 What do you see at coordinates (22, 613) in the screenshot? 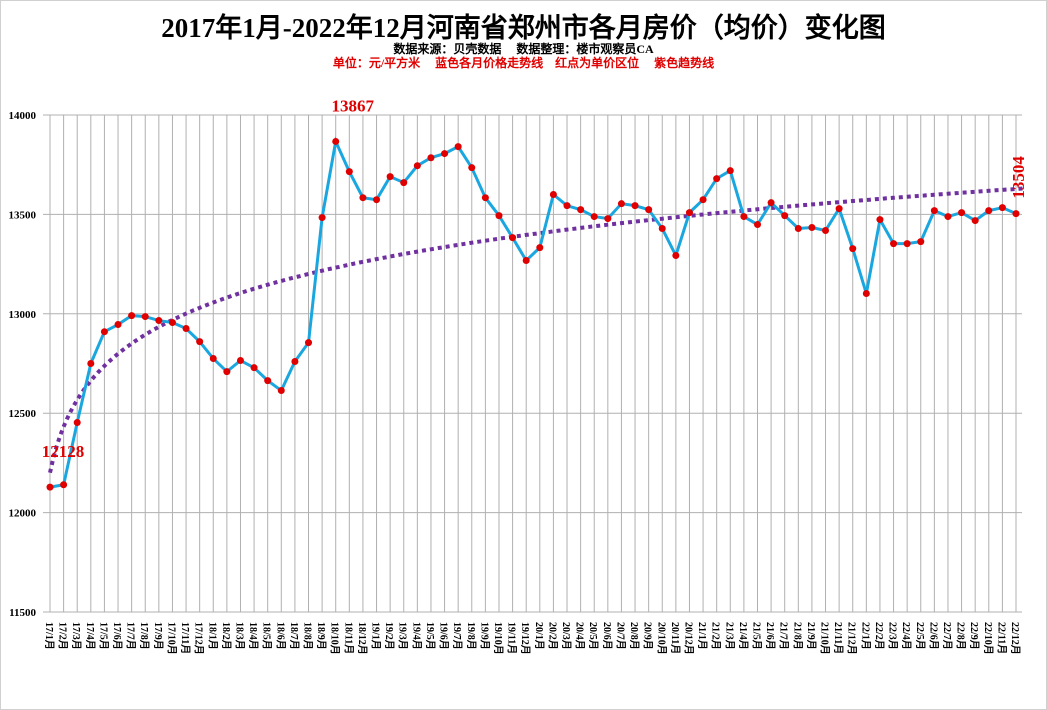
I see `y-tick-label: 11500` at bounding box center [22, 613].